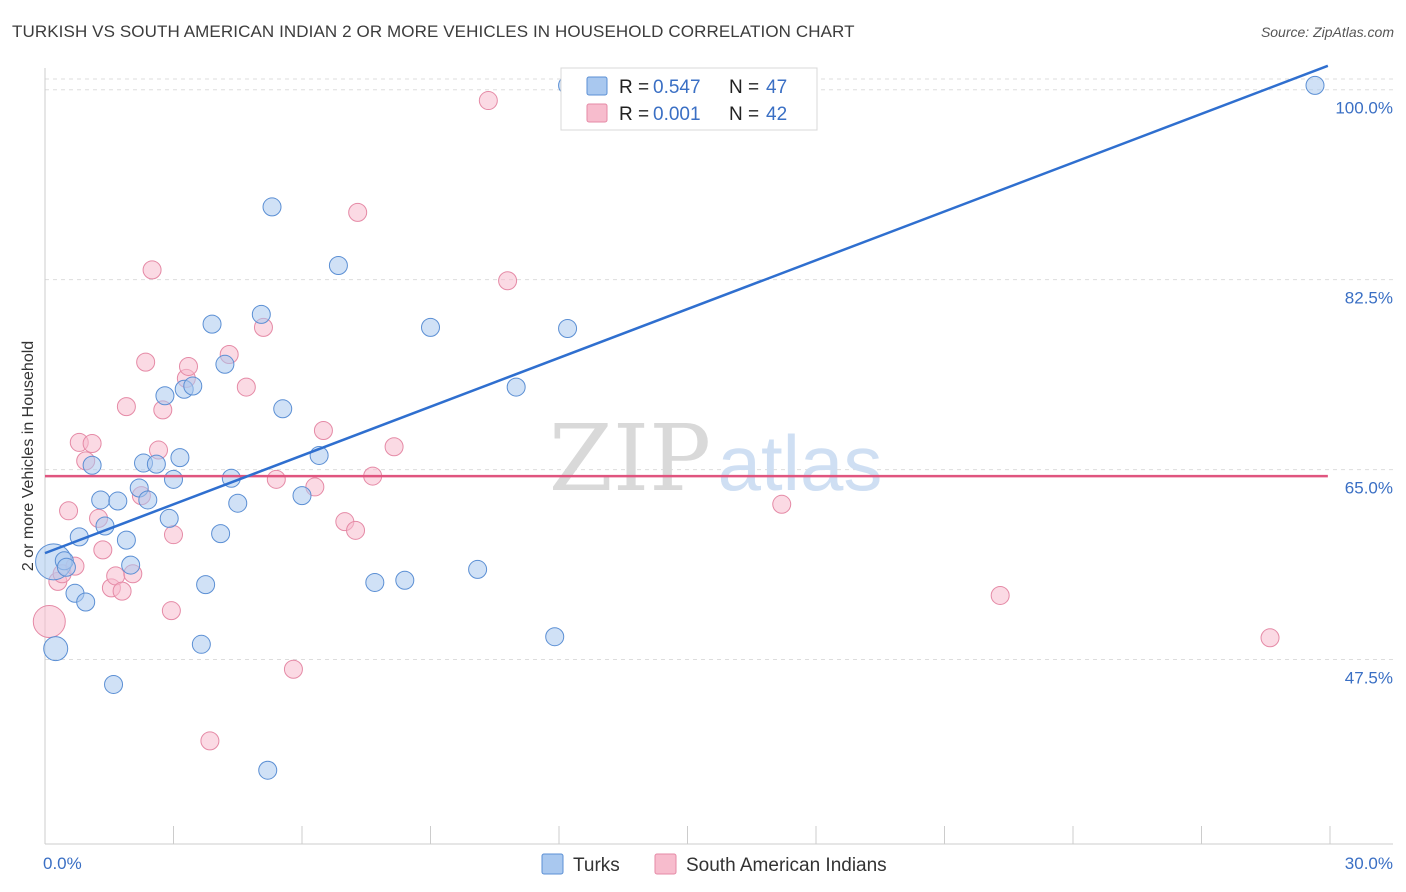 The height and width of the screenshot is (892, 1406). I want to click on y-axis-title: 2 or more Vehicles in Household, so click(28, 456).